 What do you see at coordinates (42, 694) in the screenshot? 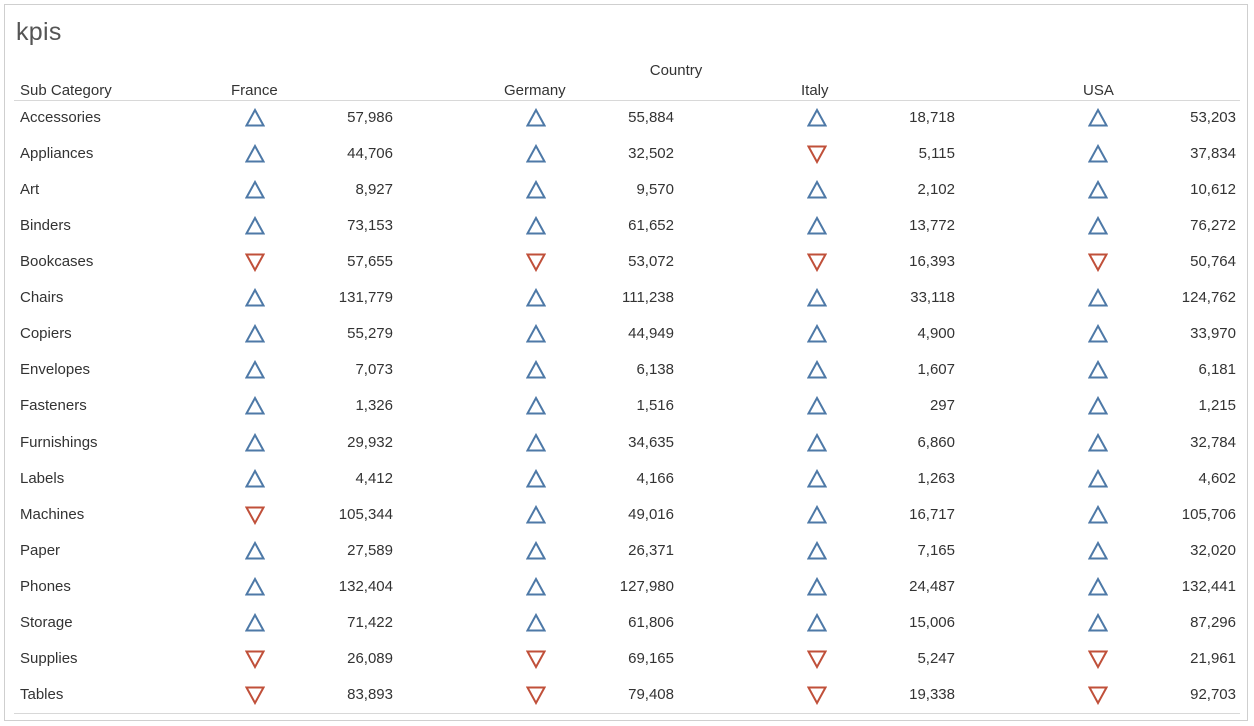
I see `sub-category-label: Tables` at bounding box center [42, 694].